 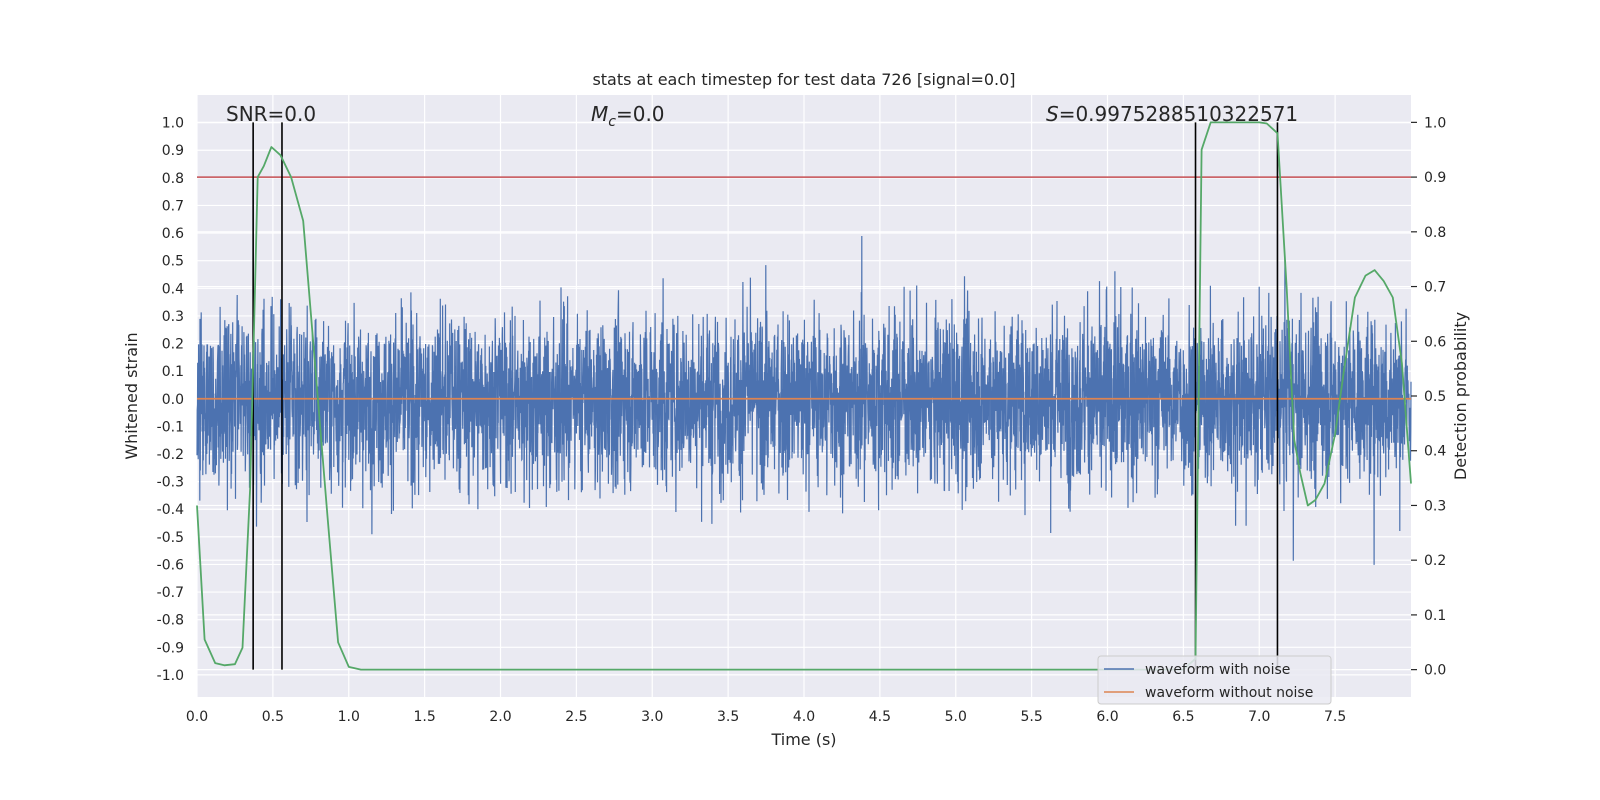 What do you see at coordinates (500, 717) in the screenshot?
I see `x-tick-label: 2.0` at bounding box center [500, 717].